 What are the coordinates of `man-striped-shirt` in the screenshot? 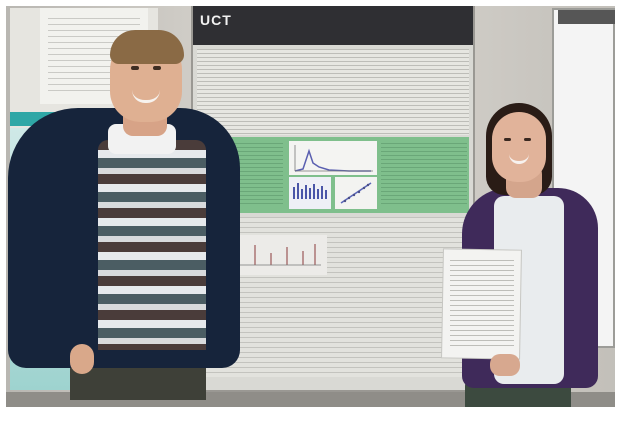 It's located at (152, 245).